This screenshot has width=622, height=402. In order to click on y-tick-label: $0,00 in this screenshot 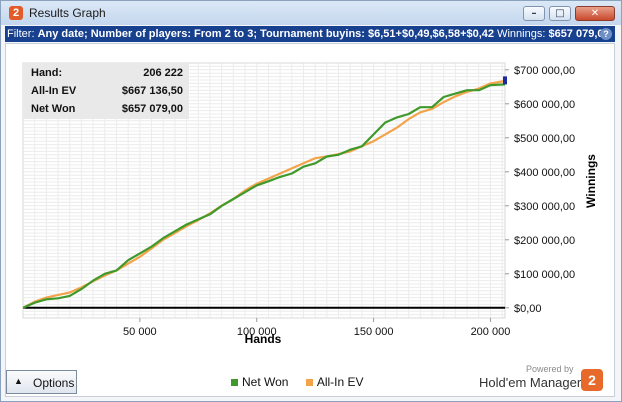, I will do `click(528, 309)`.